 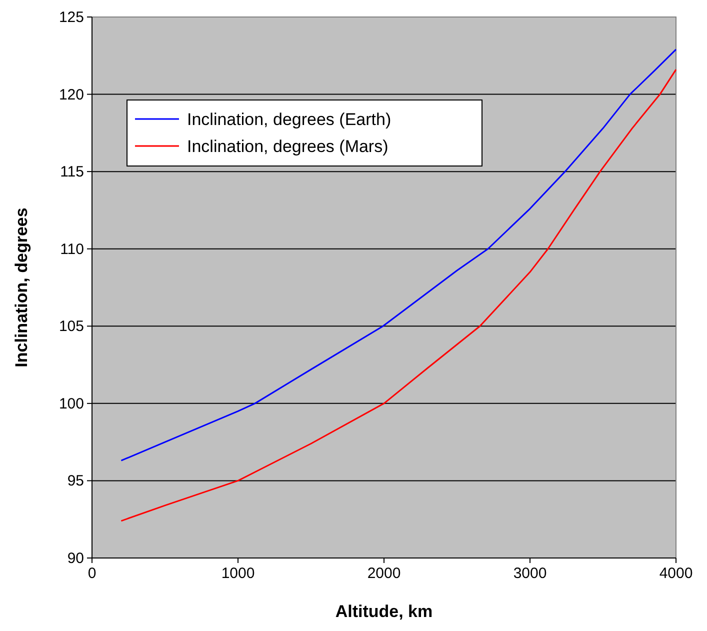 I want to click on y-tick-label: 105, so click(x=71, y=327).